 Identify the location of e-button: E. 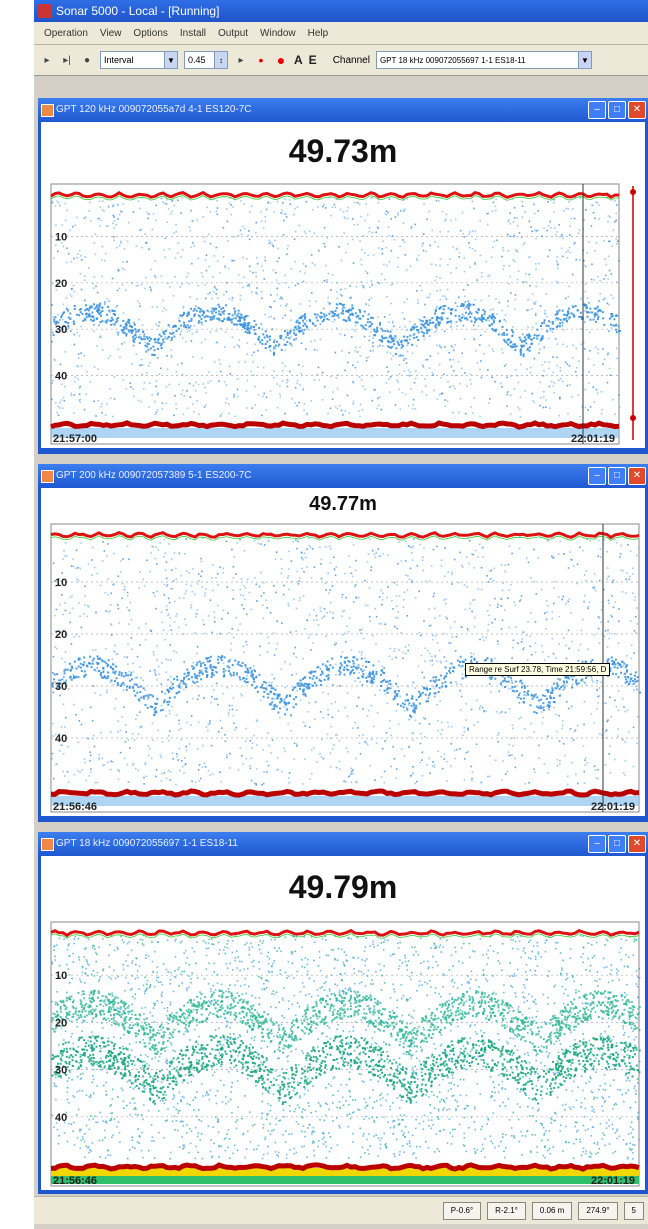
(312, 60).